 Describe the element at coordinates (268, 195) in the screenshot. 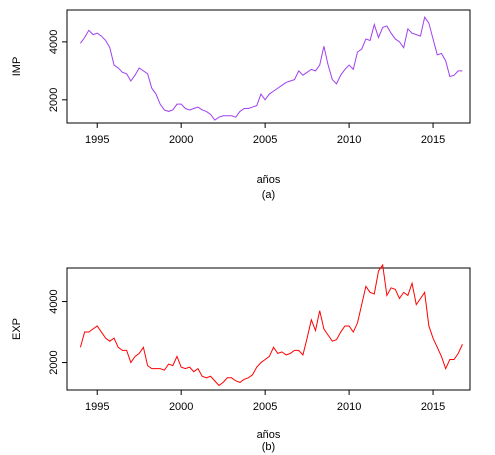

I see `caption: (a)` at that location.